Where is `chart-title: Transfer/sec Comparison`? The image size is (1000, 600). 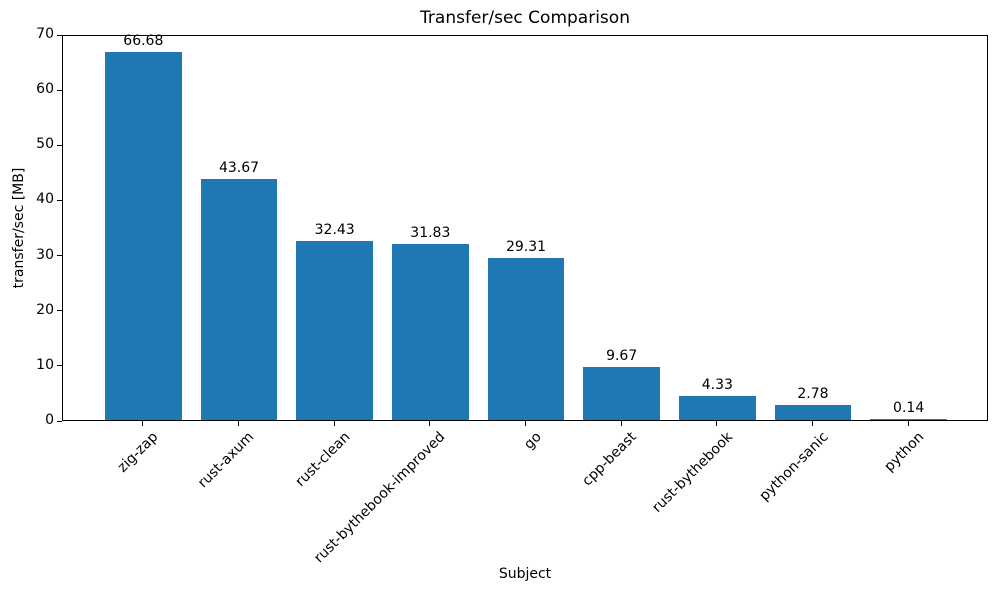
chart-title: Transfer/sec Comparison is located at coordinates (525, 18).